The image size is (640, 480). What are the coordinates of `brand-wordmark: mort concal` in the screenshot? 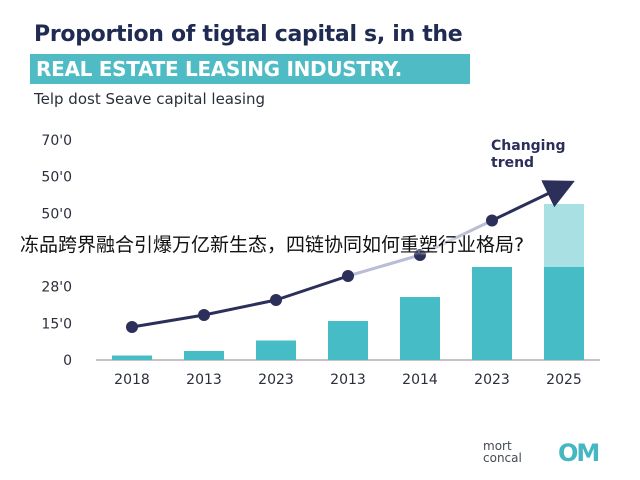 It's located at (502, 452).